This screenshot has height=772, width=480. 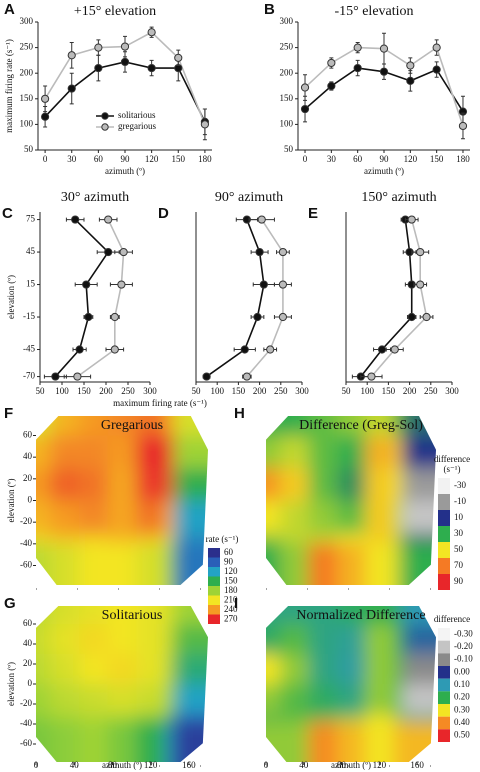 I want to click on y-tick-label: 20, so click(x=28, y=663).